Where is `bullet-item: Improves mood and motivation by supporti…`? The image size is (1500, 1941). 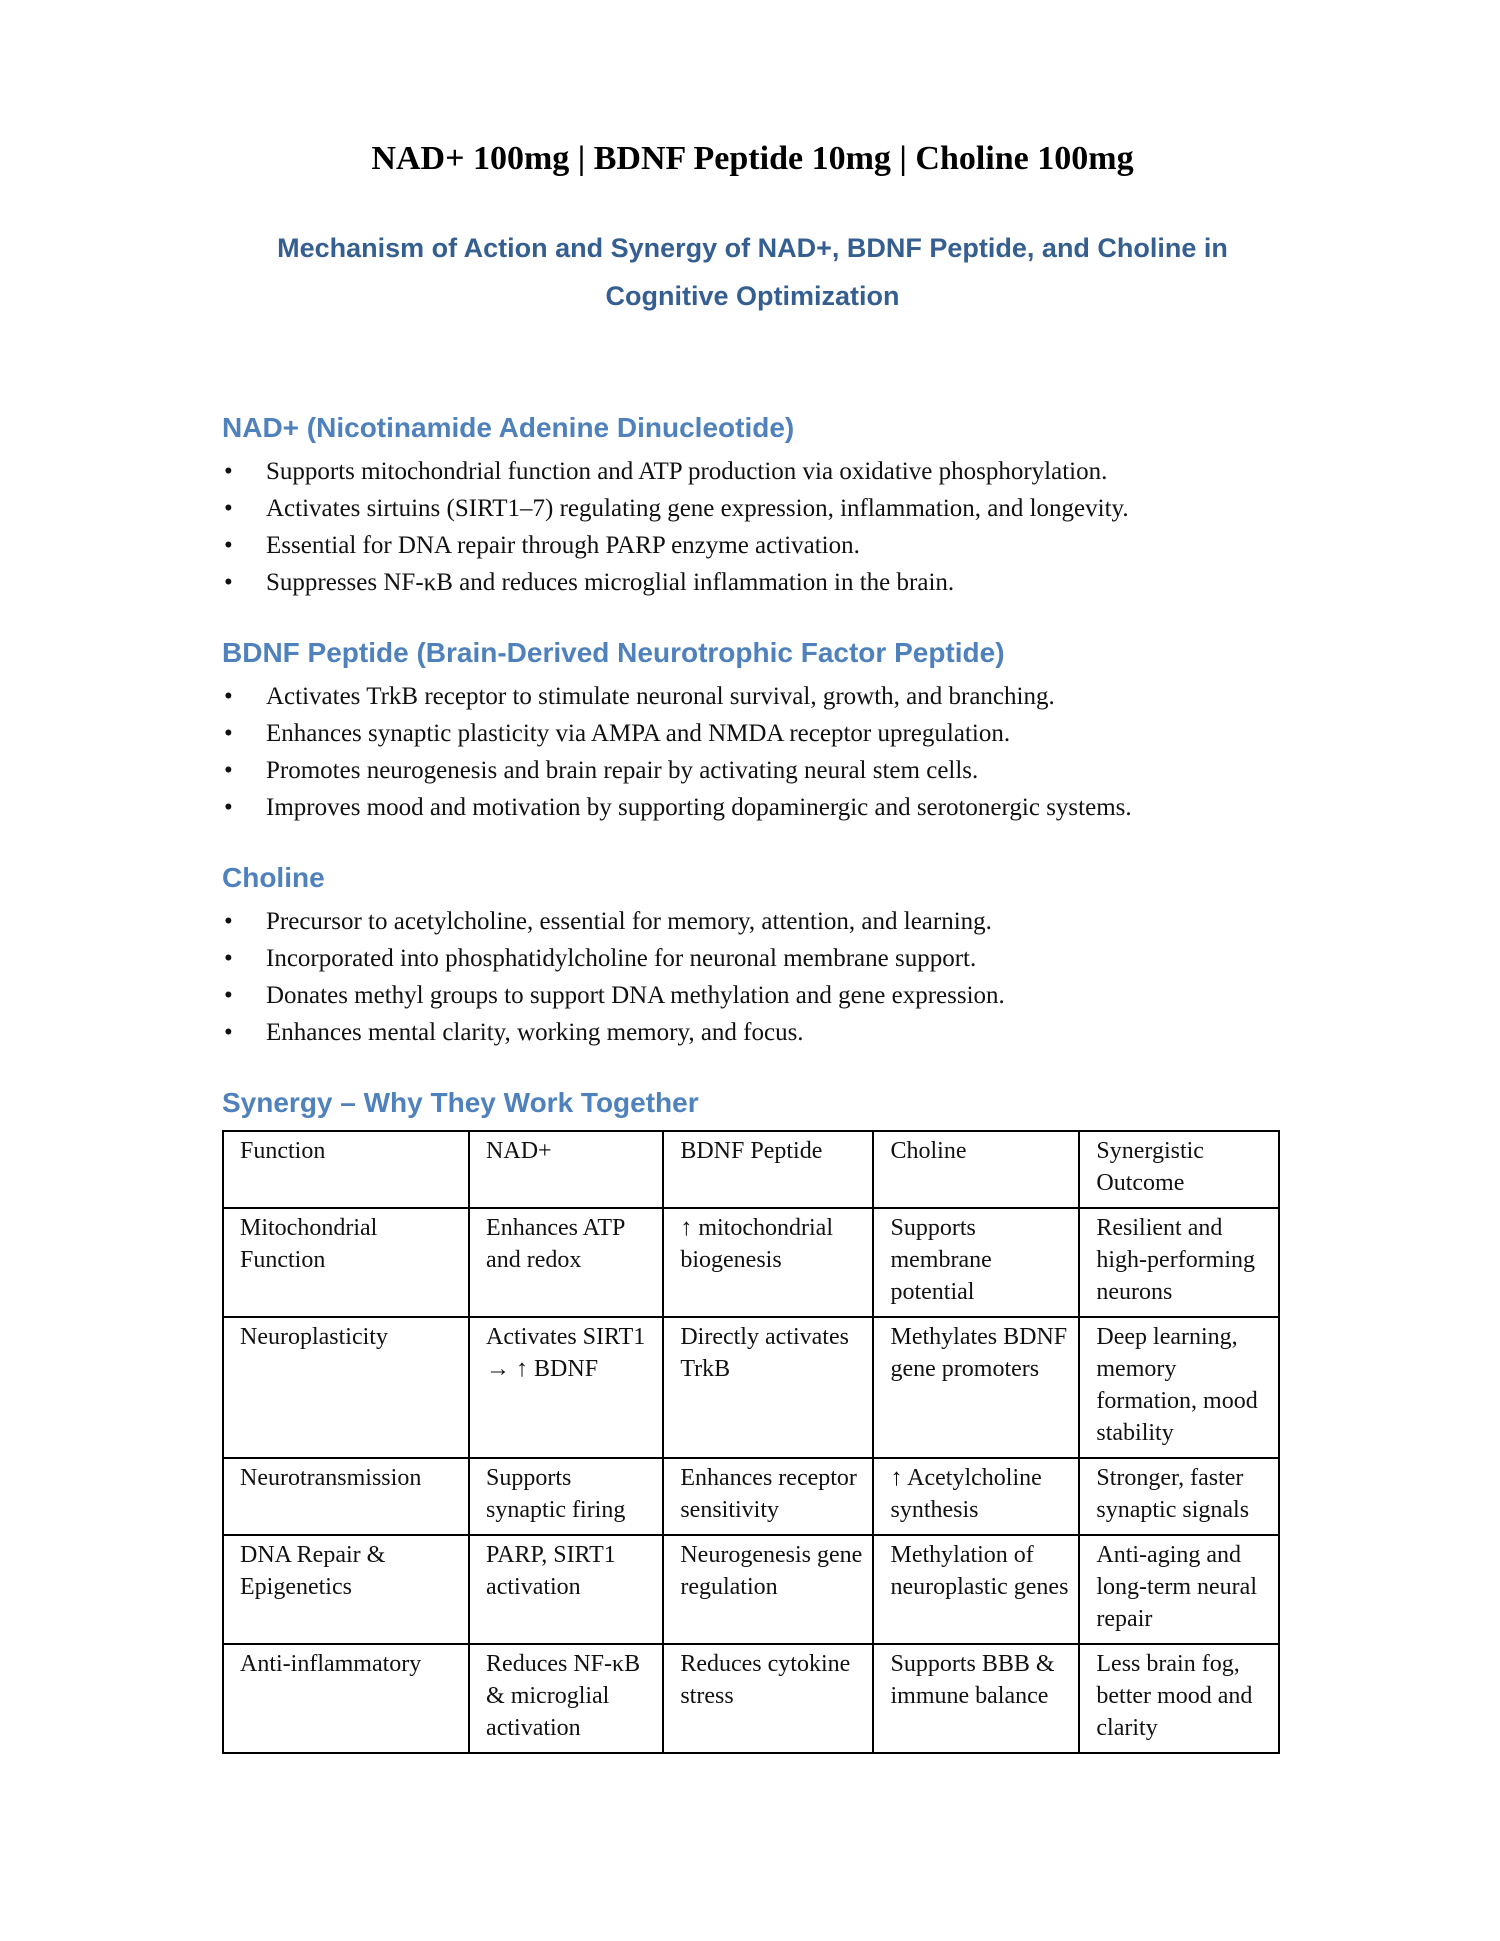
bullet-item: Improves mood and motivation by supporti… is located at coordinates (752, 807).